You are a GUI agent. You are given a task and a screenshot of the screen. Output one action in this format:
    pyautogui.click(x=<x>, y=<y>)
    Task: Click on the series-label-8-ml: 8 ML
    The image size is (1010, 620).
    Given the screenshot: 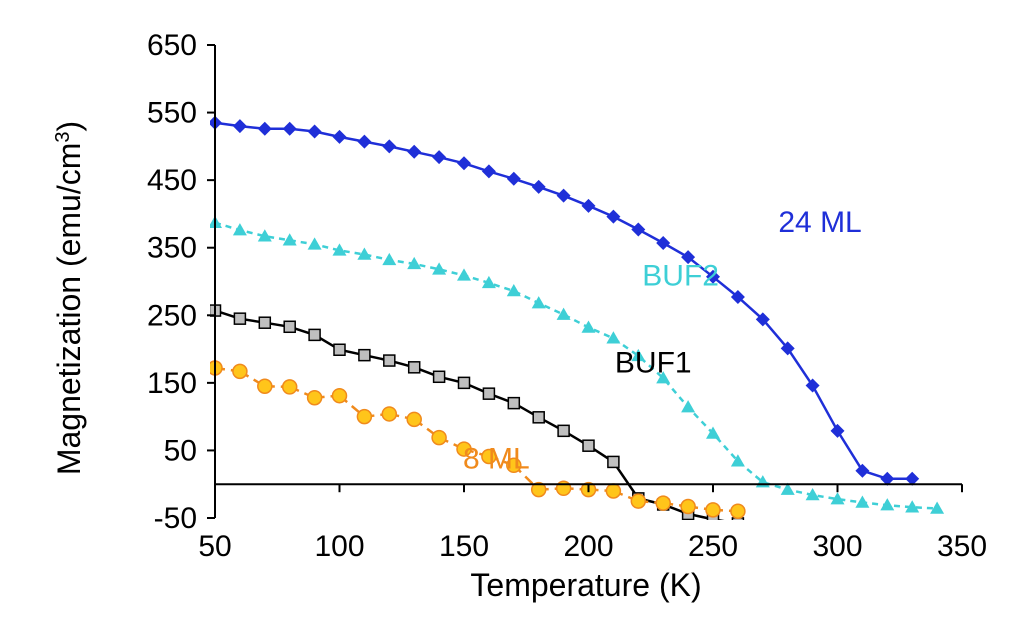 What is the action you would take?
    pyautogui.click(x=496, y=459)
    